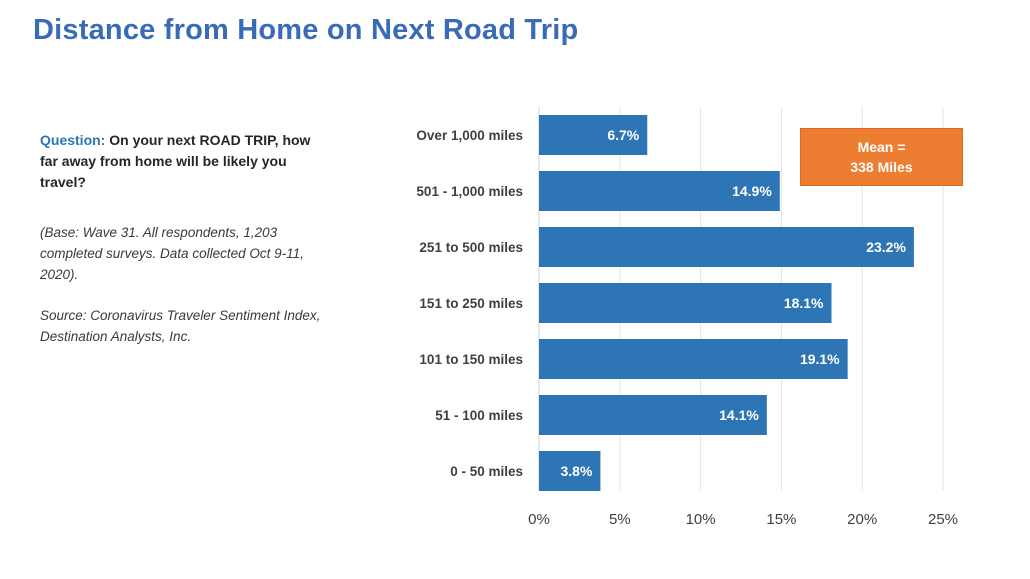 This screenshot has width=1030, height=579. I want to click on x-tick-label: 10%, so click(701, 519).